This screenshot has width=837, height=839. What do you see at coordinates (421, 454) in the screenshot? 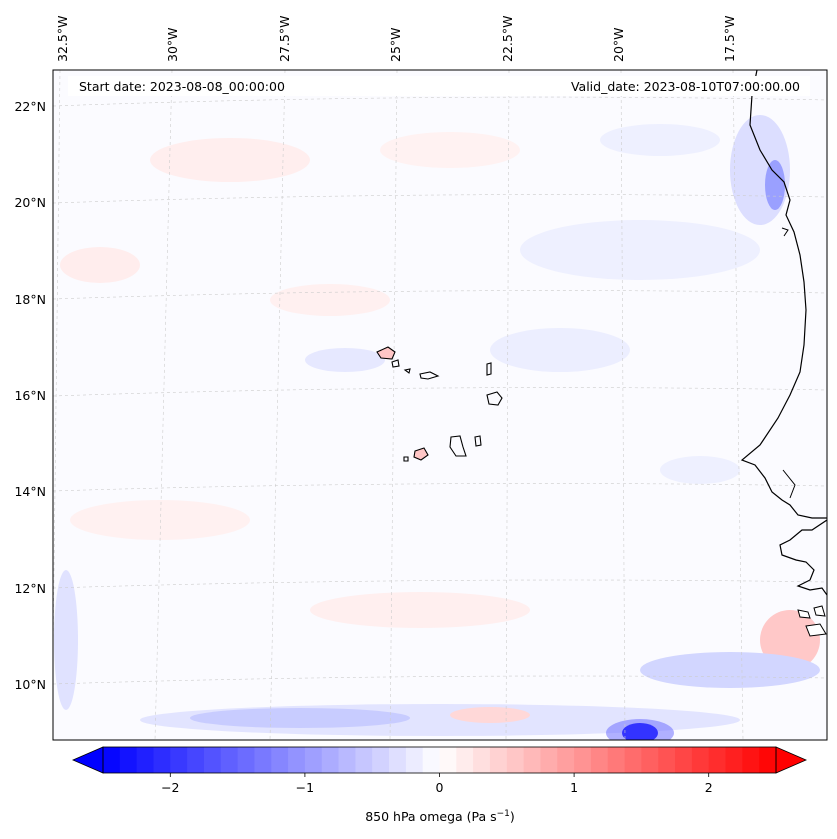
I see `island-fogo` at bounding box center [421, 454].